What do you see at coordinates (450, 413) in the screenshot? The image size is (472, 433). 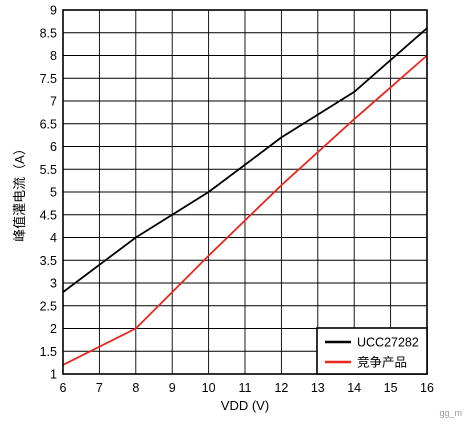 I see `watermark: gg_m` at bounding box center [450, 413].